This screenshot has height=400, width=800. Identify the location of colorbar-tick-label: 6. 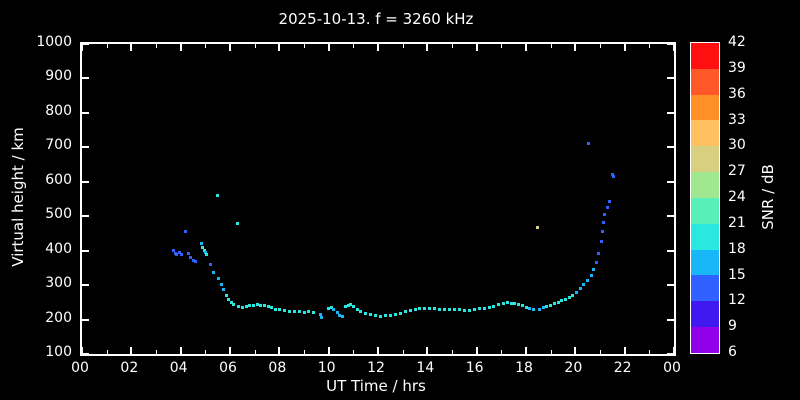
(732, 352).